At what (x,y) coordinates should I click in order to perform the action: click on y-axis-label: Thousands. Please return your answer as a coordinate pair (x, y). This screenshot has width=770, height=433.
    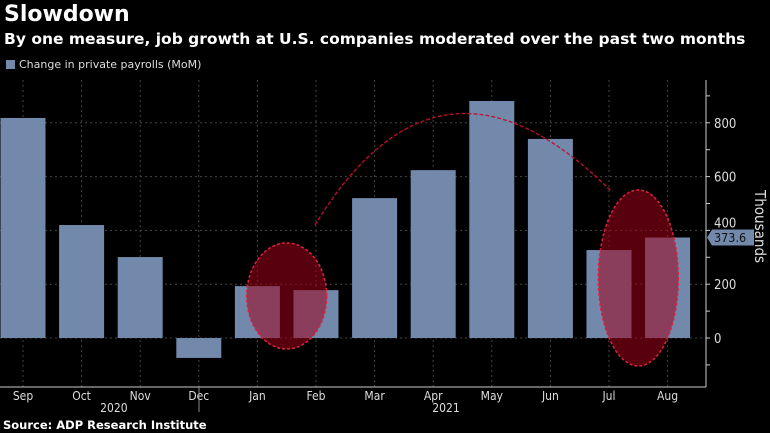
    Looking at the image, I should click on (760, 226).